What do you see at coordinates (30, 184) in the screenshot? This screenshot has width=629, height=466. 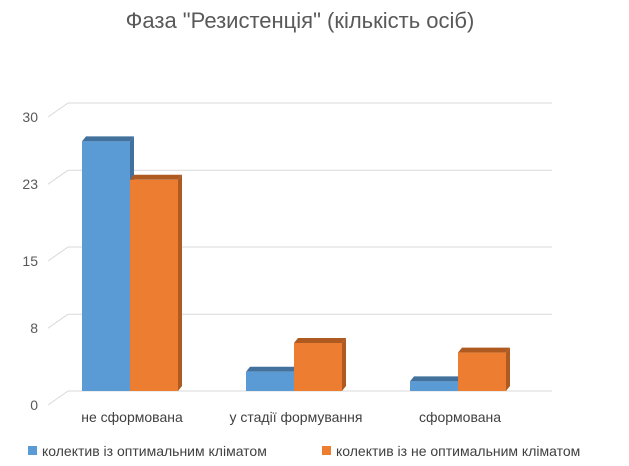 I see `y-tick-label: 23` at bounding box center [30, 184].